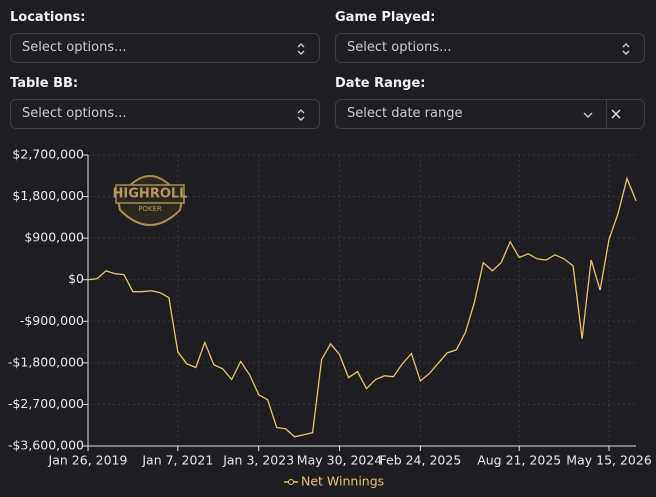  What do you see at coordinates (52, 320) in the screenshot?
I see `y-tick-label: -$900,000` at bounding box center [52, 320].